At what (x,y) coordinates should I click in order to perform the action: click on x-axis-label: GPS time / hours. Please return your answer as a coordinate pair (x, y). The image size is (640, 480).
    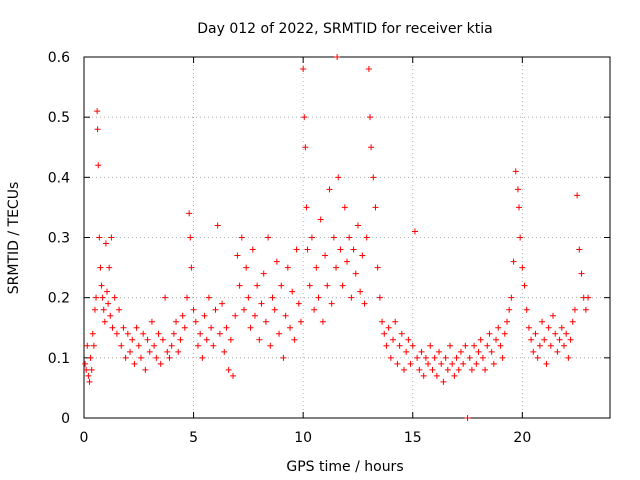
    Looking at the image, I should click on (344, 467).